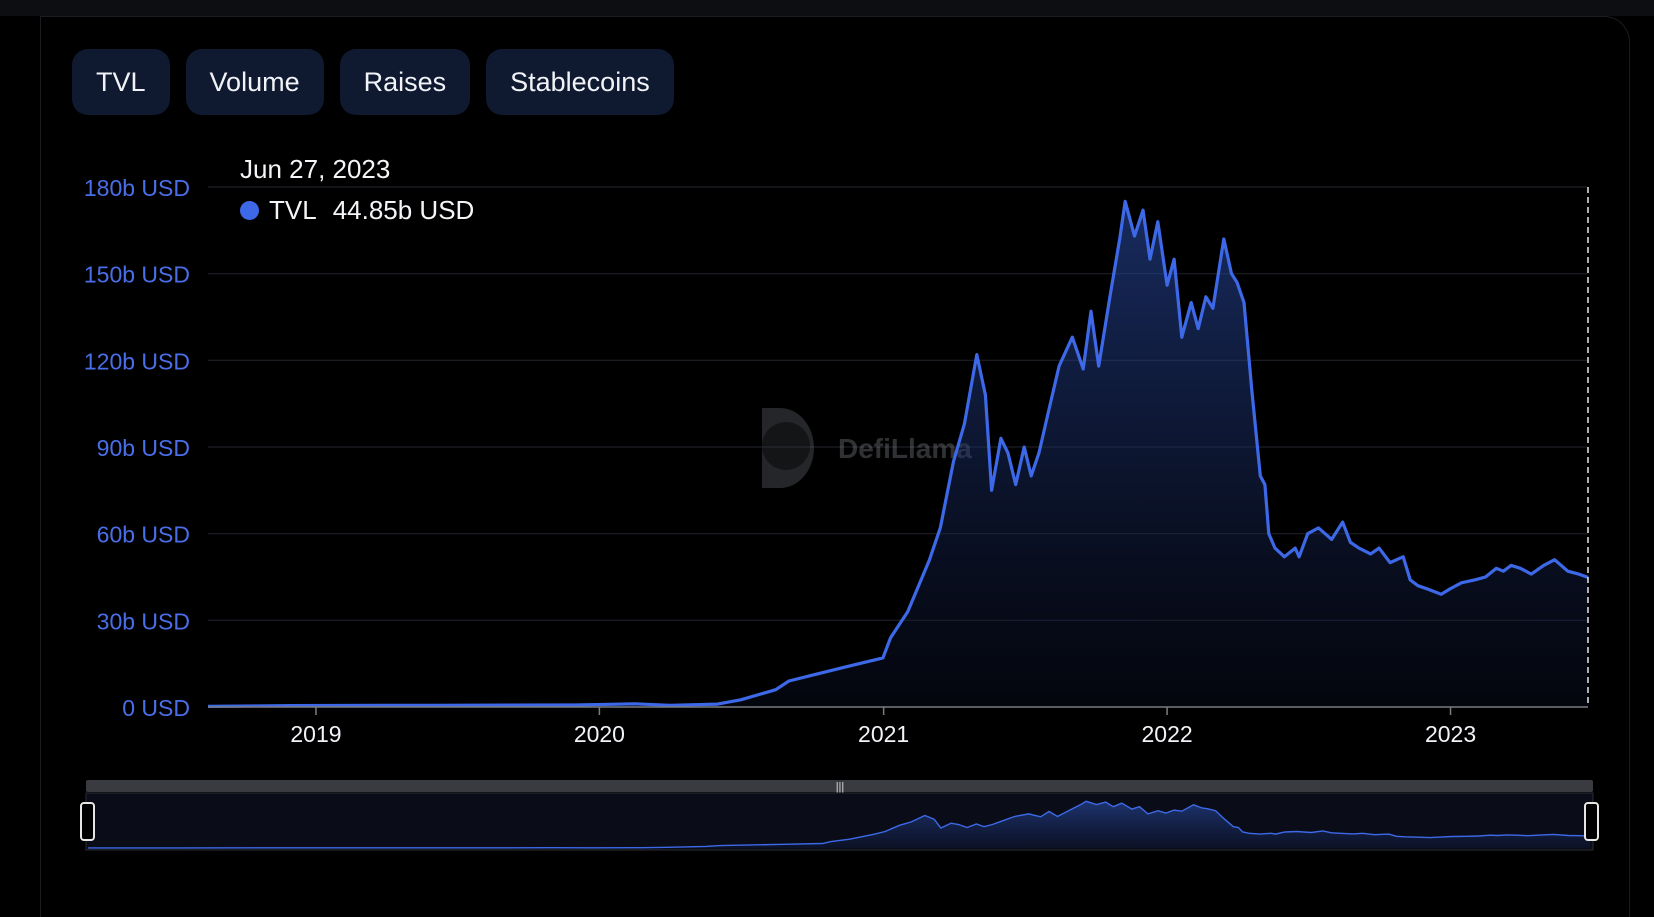 This screenshot has width=1654, height=917. What do you see at coordinates (315, 734) in the screenshot?
I see `x-tick-label: 2019` at bounding box center [315, 734].